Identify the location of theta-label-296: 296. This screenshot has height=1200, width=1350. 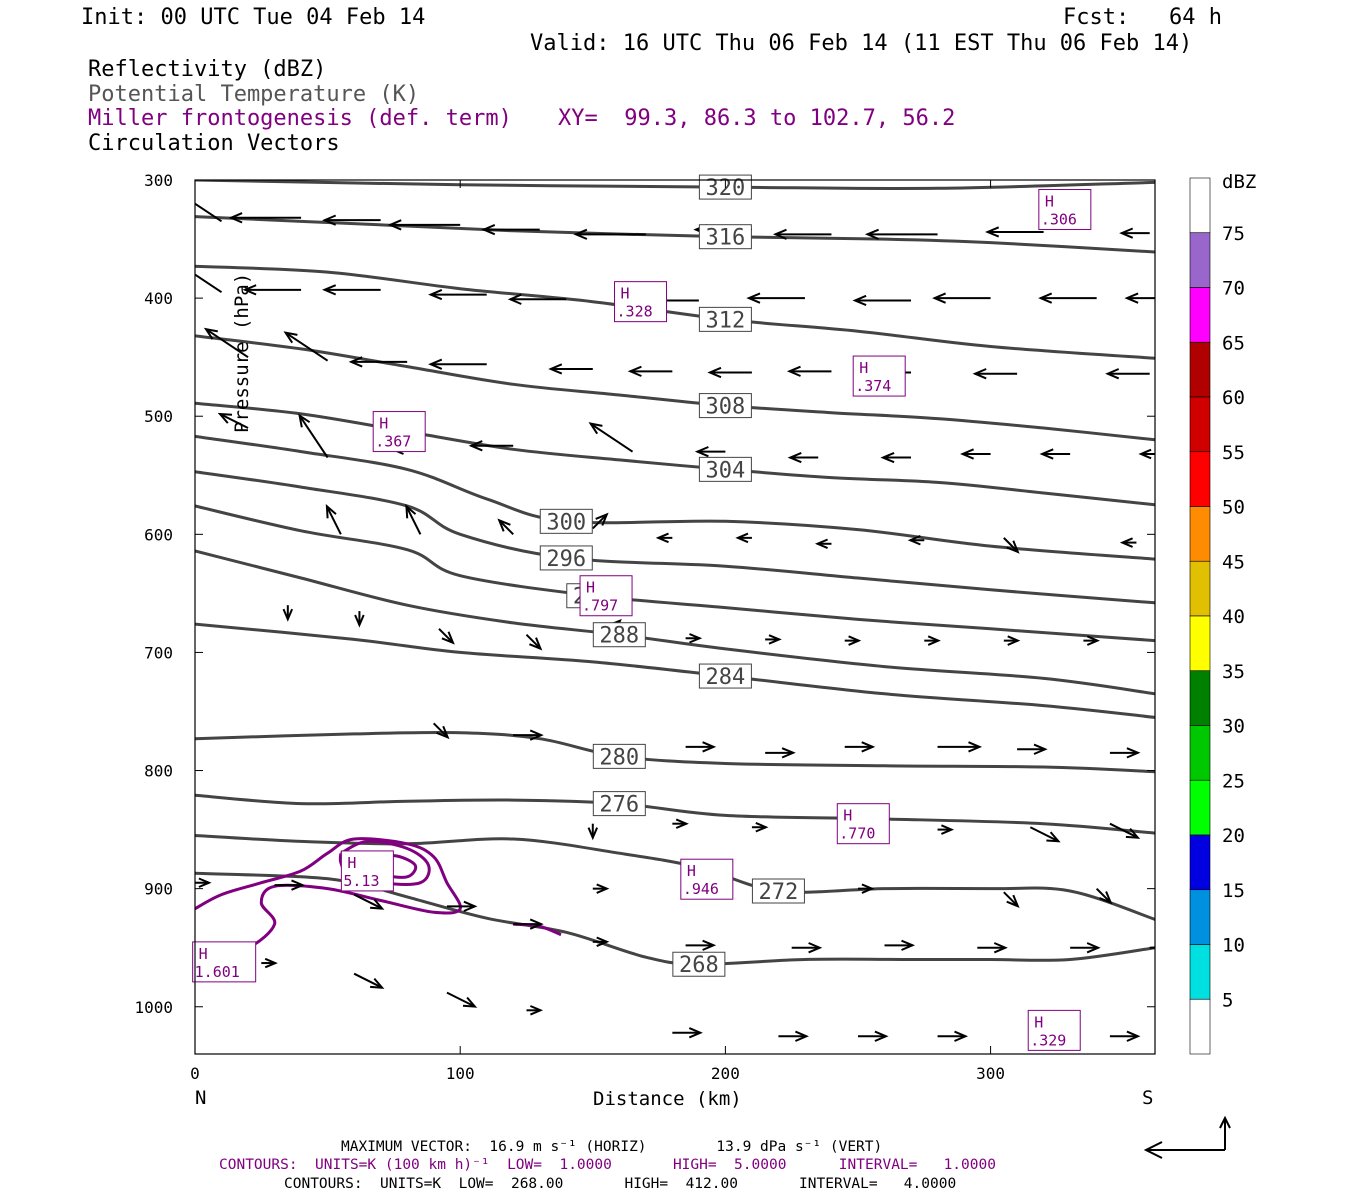
(566, 558).